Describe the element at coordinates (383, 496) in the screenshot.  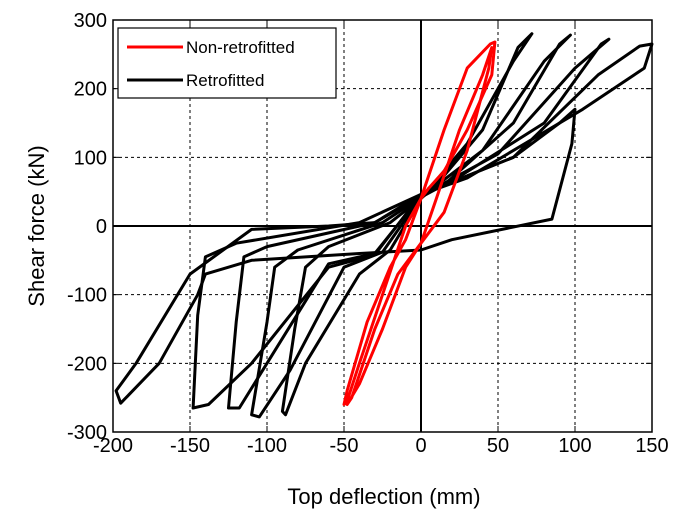
I see `x-axis-label: Top deflection (mm)` at that location.